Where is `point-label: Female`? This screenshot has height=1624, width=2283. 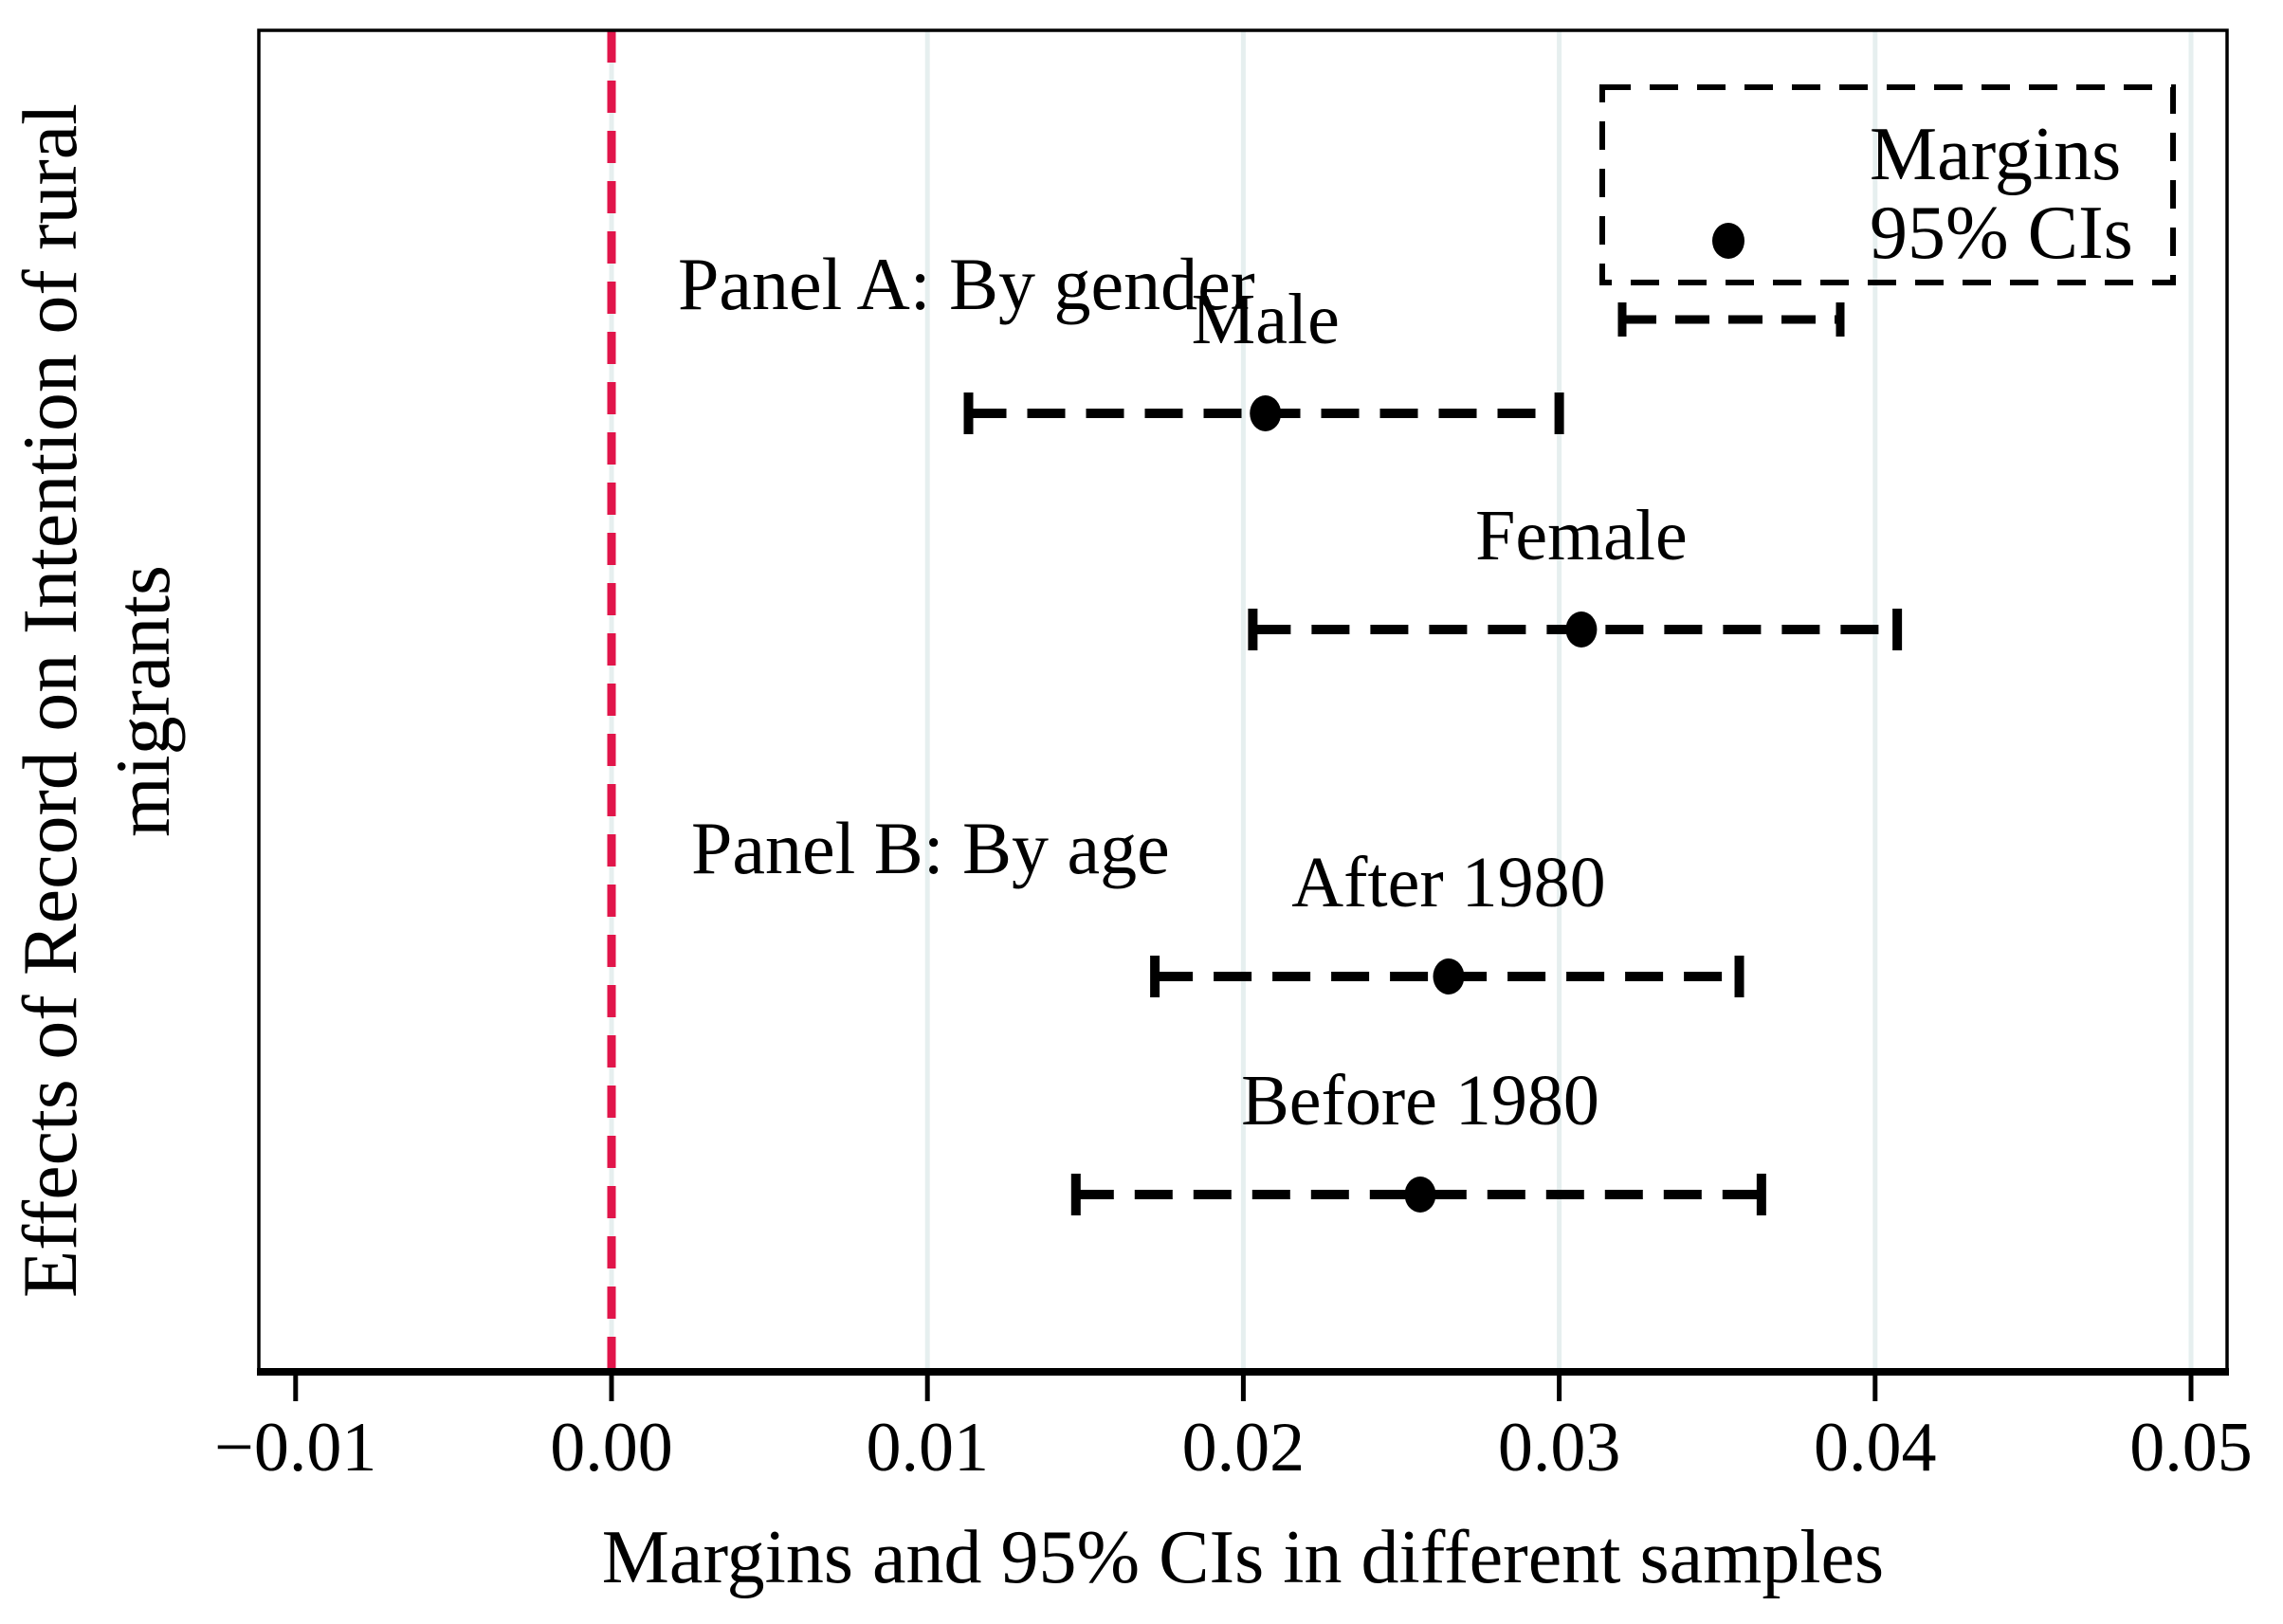
point-label: Female is located at coordinates (1582, 535).